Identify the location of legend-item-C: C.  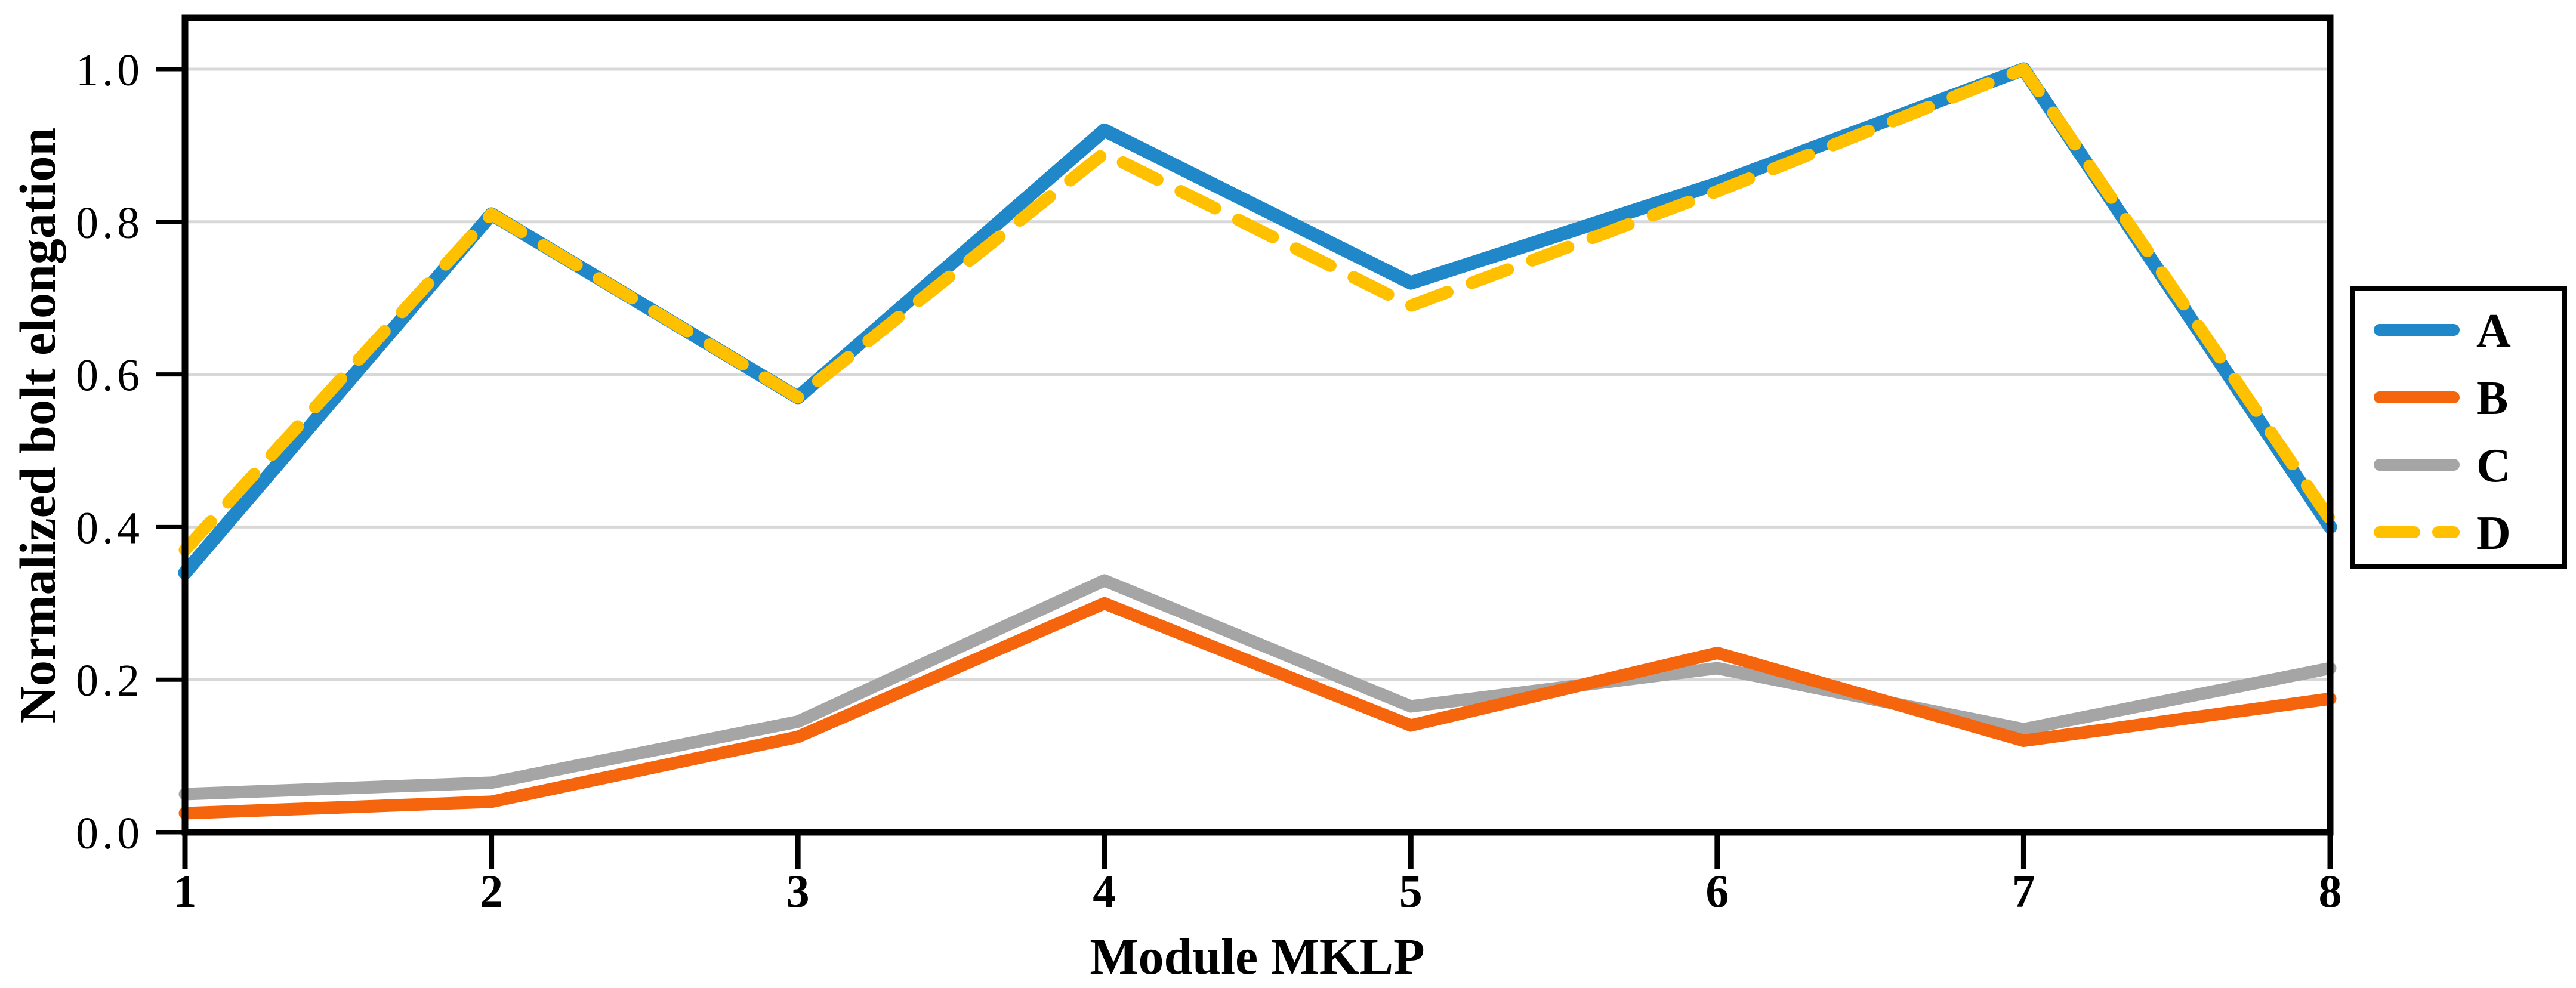
(2442, 466).